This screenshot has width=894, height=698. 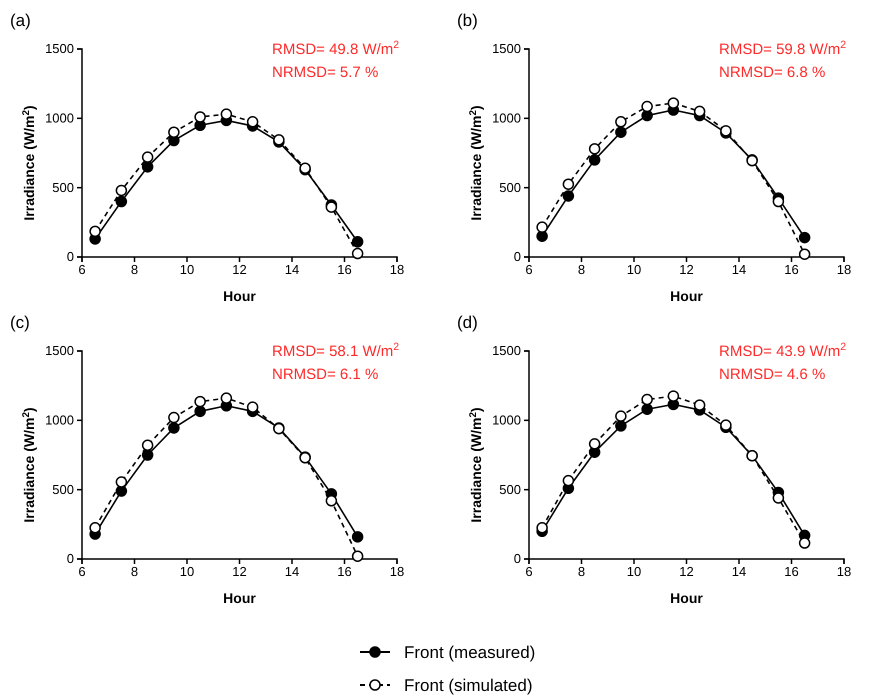 I want to click on chart-title: (b), so click(x=467, y=20).